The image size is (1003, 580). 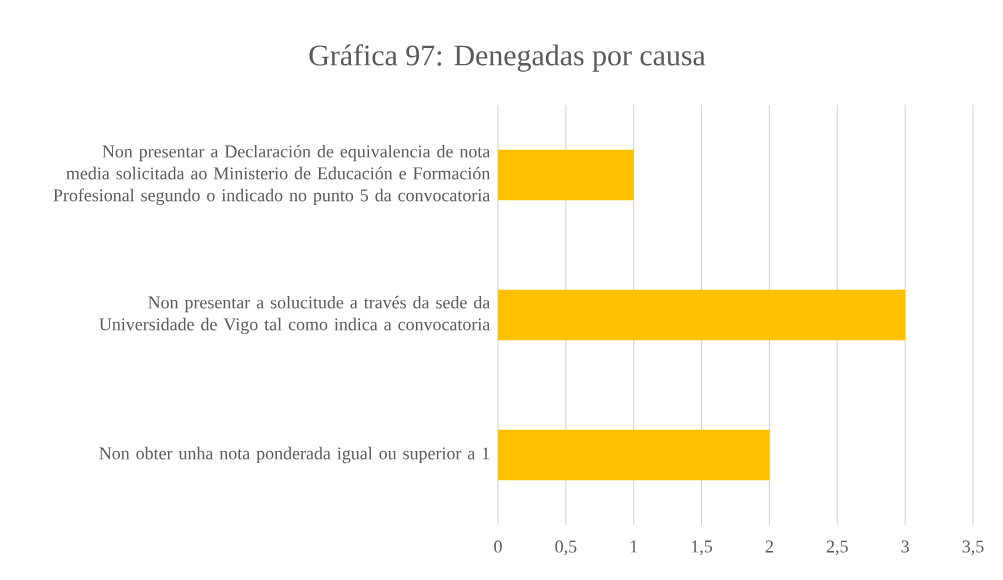 What do you see at coordinates (294, 455) in the screenshot?
I see `y-tick-label: Non obter unha nota ponderada igual ou superior a 1` at bounding box center [294, 455].